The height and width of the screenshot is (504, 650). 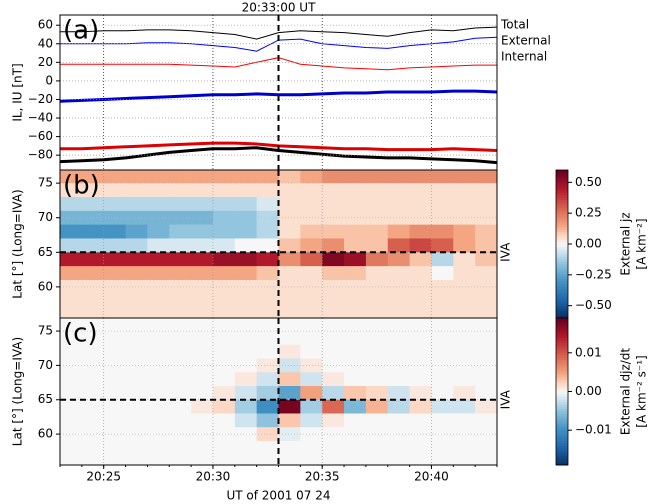 I want to click on colorbar-label: External jz, so click(x=626, y=243).